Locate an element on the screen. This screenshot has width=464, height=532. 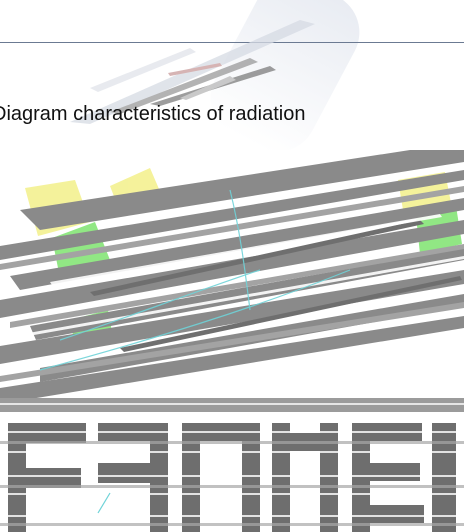
header-streaks is located at coordinates (192, 72).